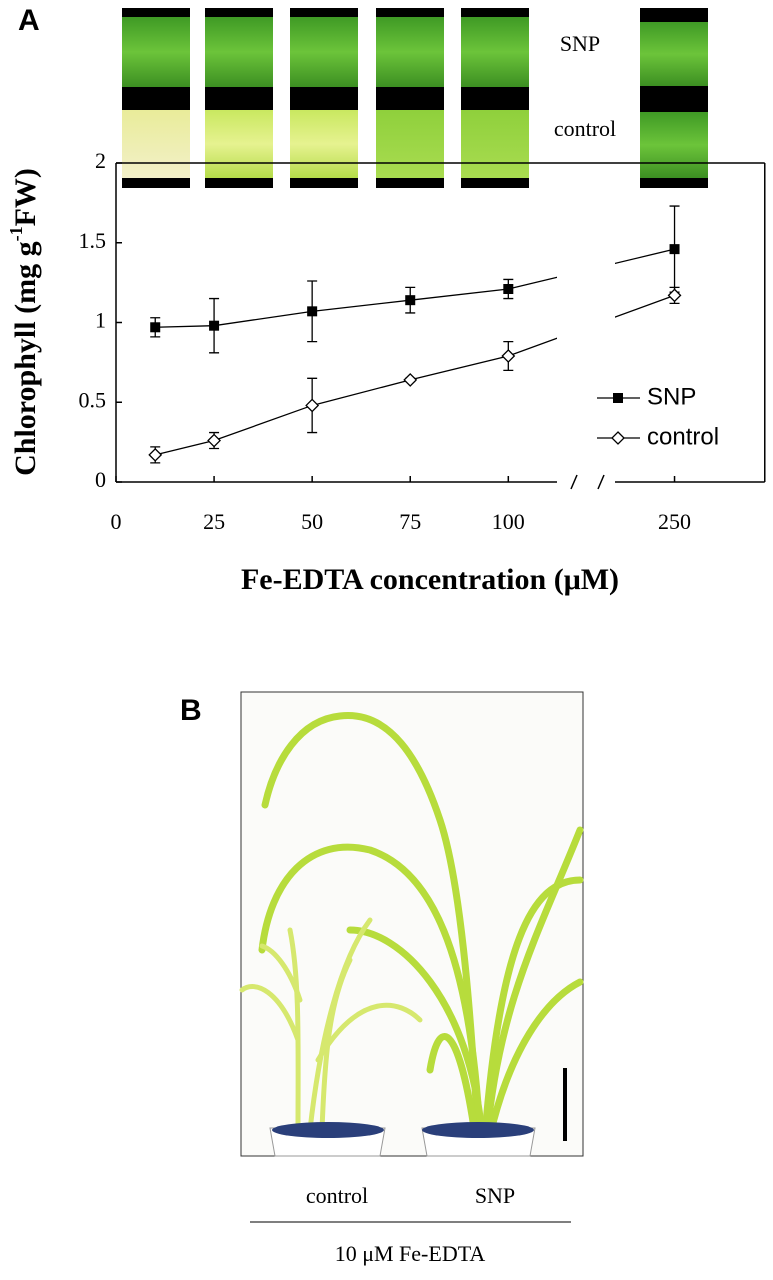 Image resolution: width=773 pixels, height=1280 pixels. What do you see at coordinates (508, 521) in the screenshot?
I see `x-tick-label: 100` at bounding box center [508, 521].